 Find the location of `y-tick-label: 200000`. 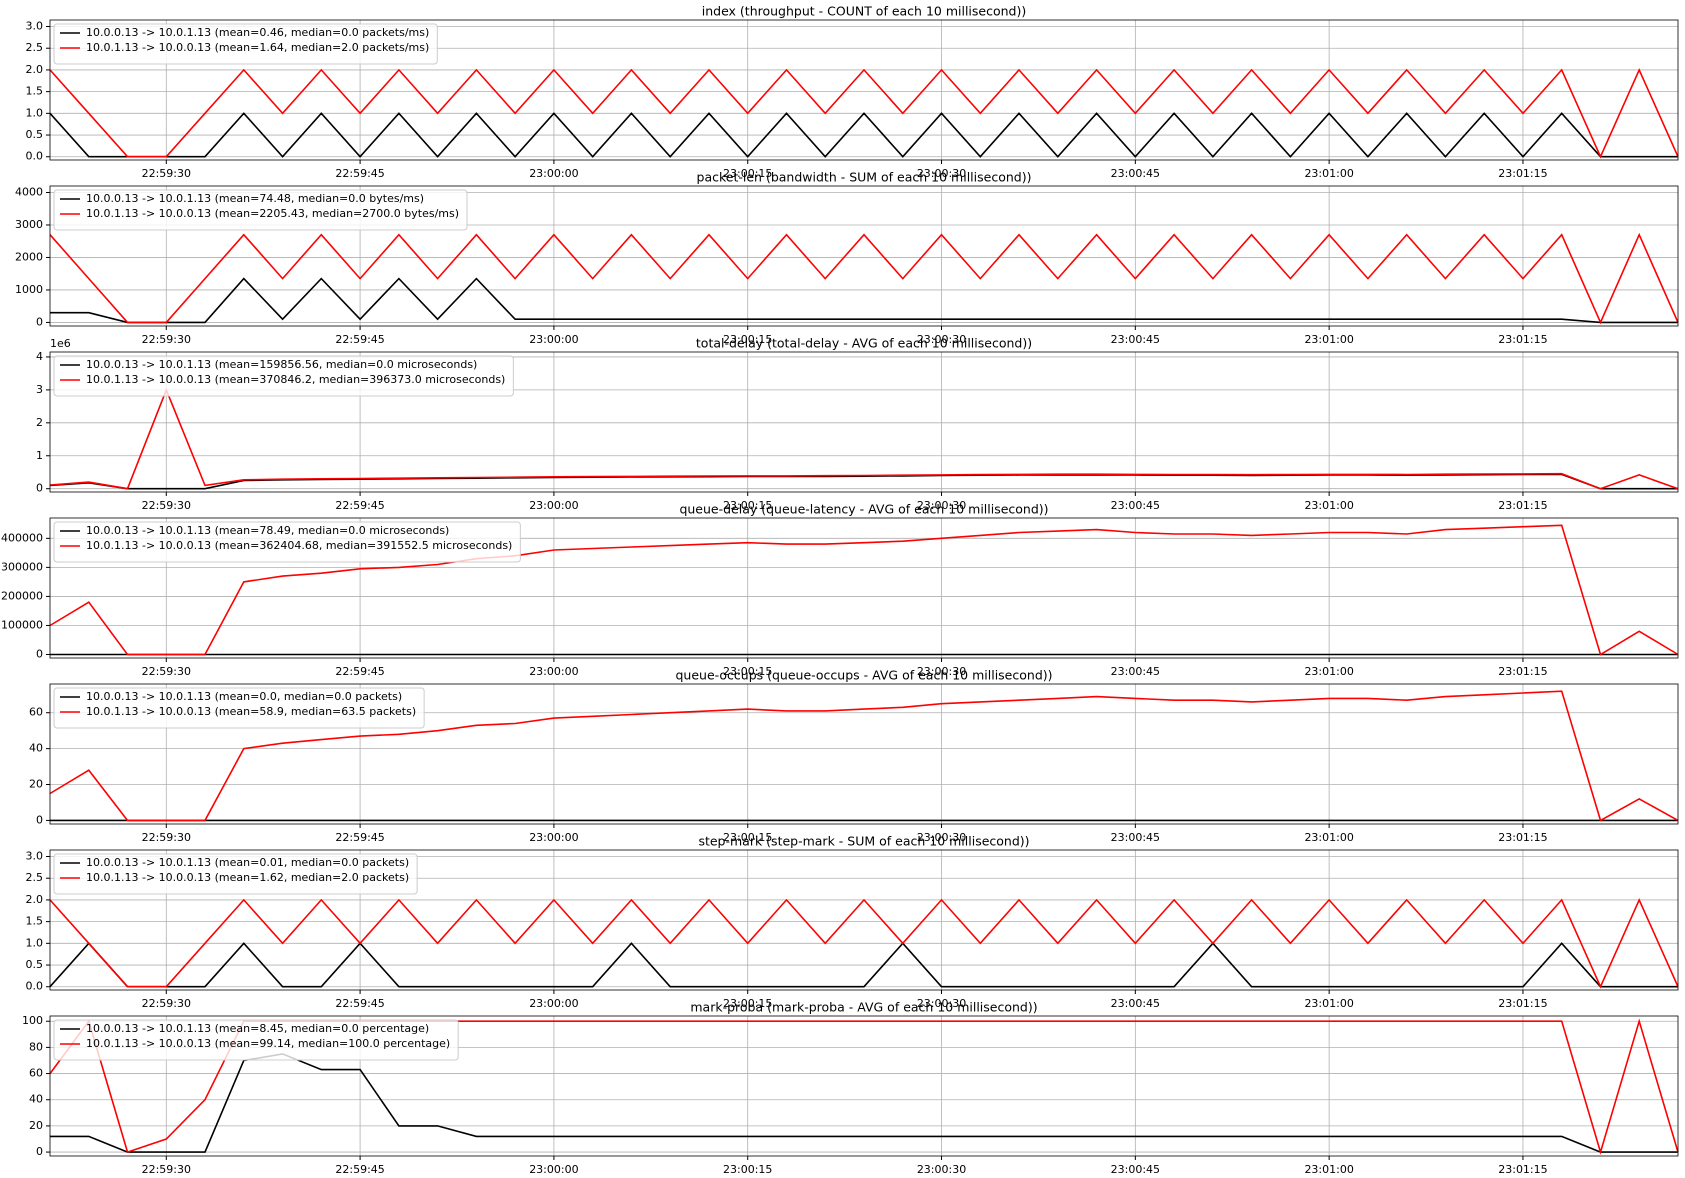

y-tick-label: 200000 is located at coordinates (22, 595).